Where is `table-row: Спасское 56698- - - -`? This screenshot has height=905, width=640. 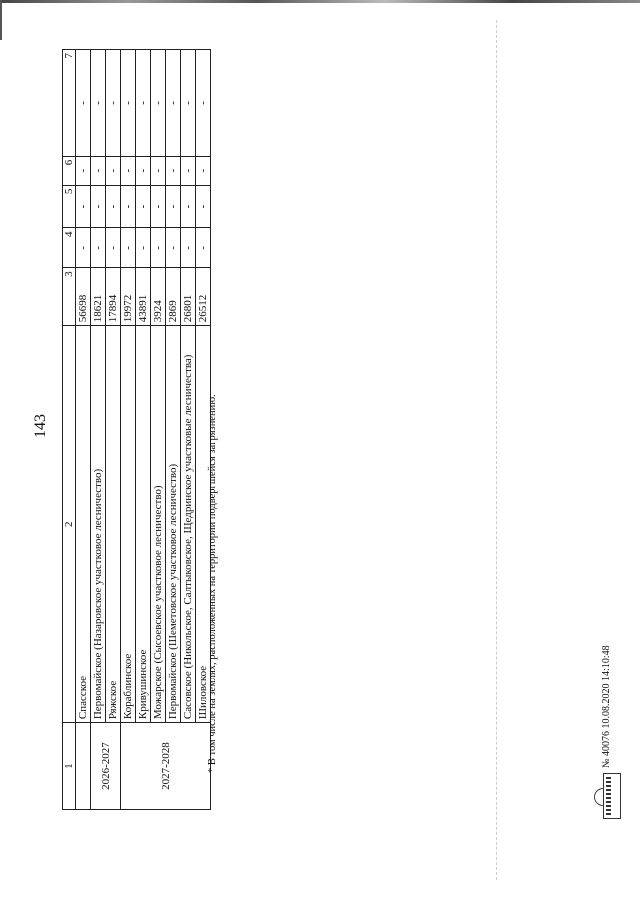
table-row: Спасское 56698- - - - is located at coordinates (83, 429).